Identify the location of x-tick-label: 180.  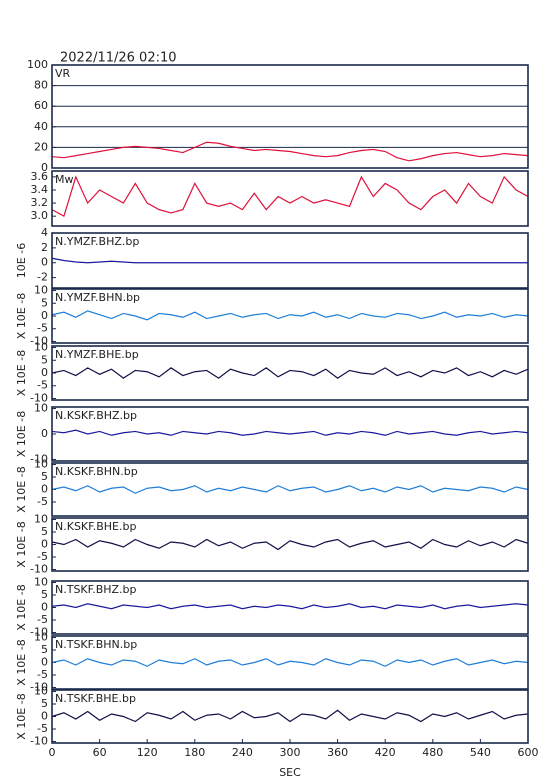
(194, 752).